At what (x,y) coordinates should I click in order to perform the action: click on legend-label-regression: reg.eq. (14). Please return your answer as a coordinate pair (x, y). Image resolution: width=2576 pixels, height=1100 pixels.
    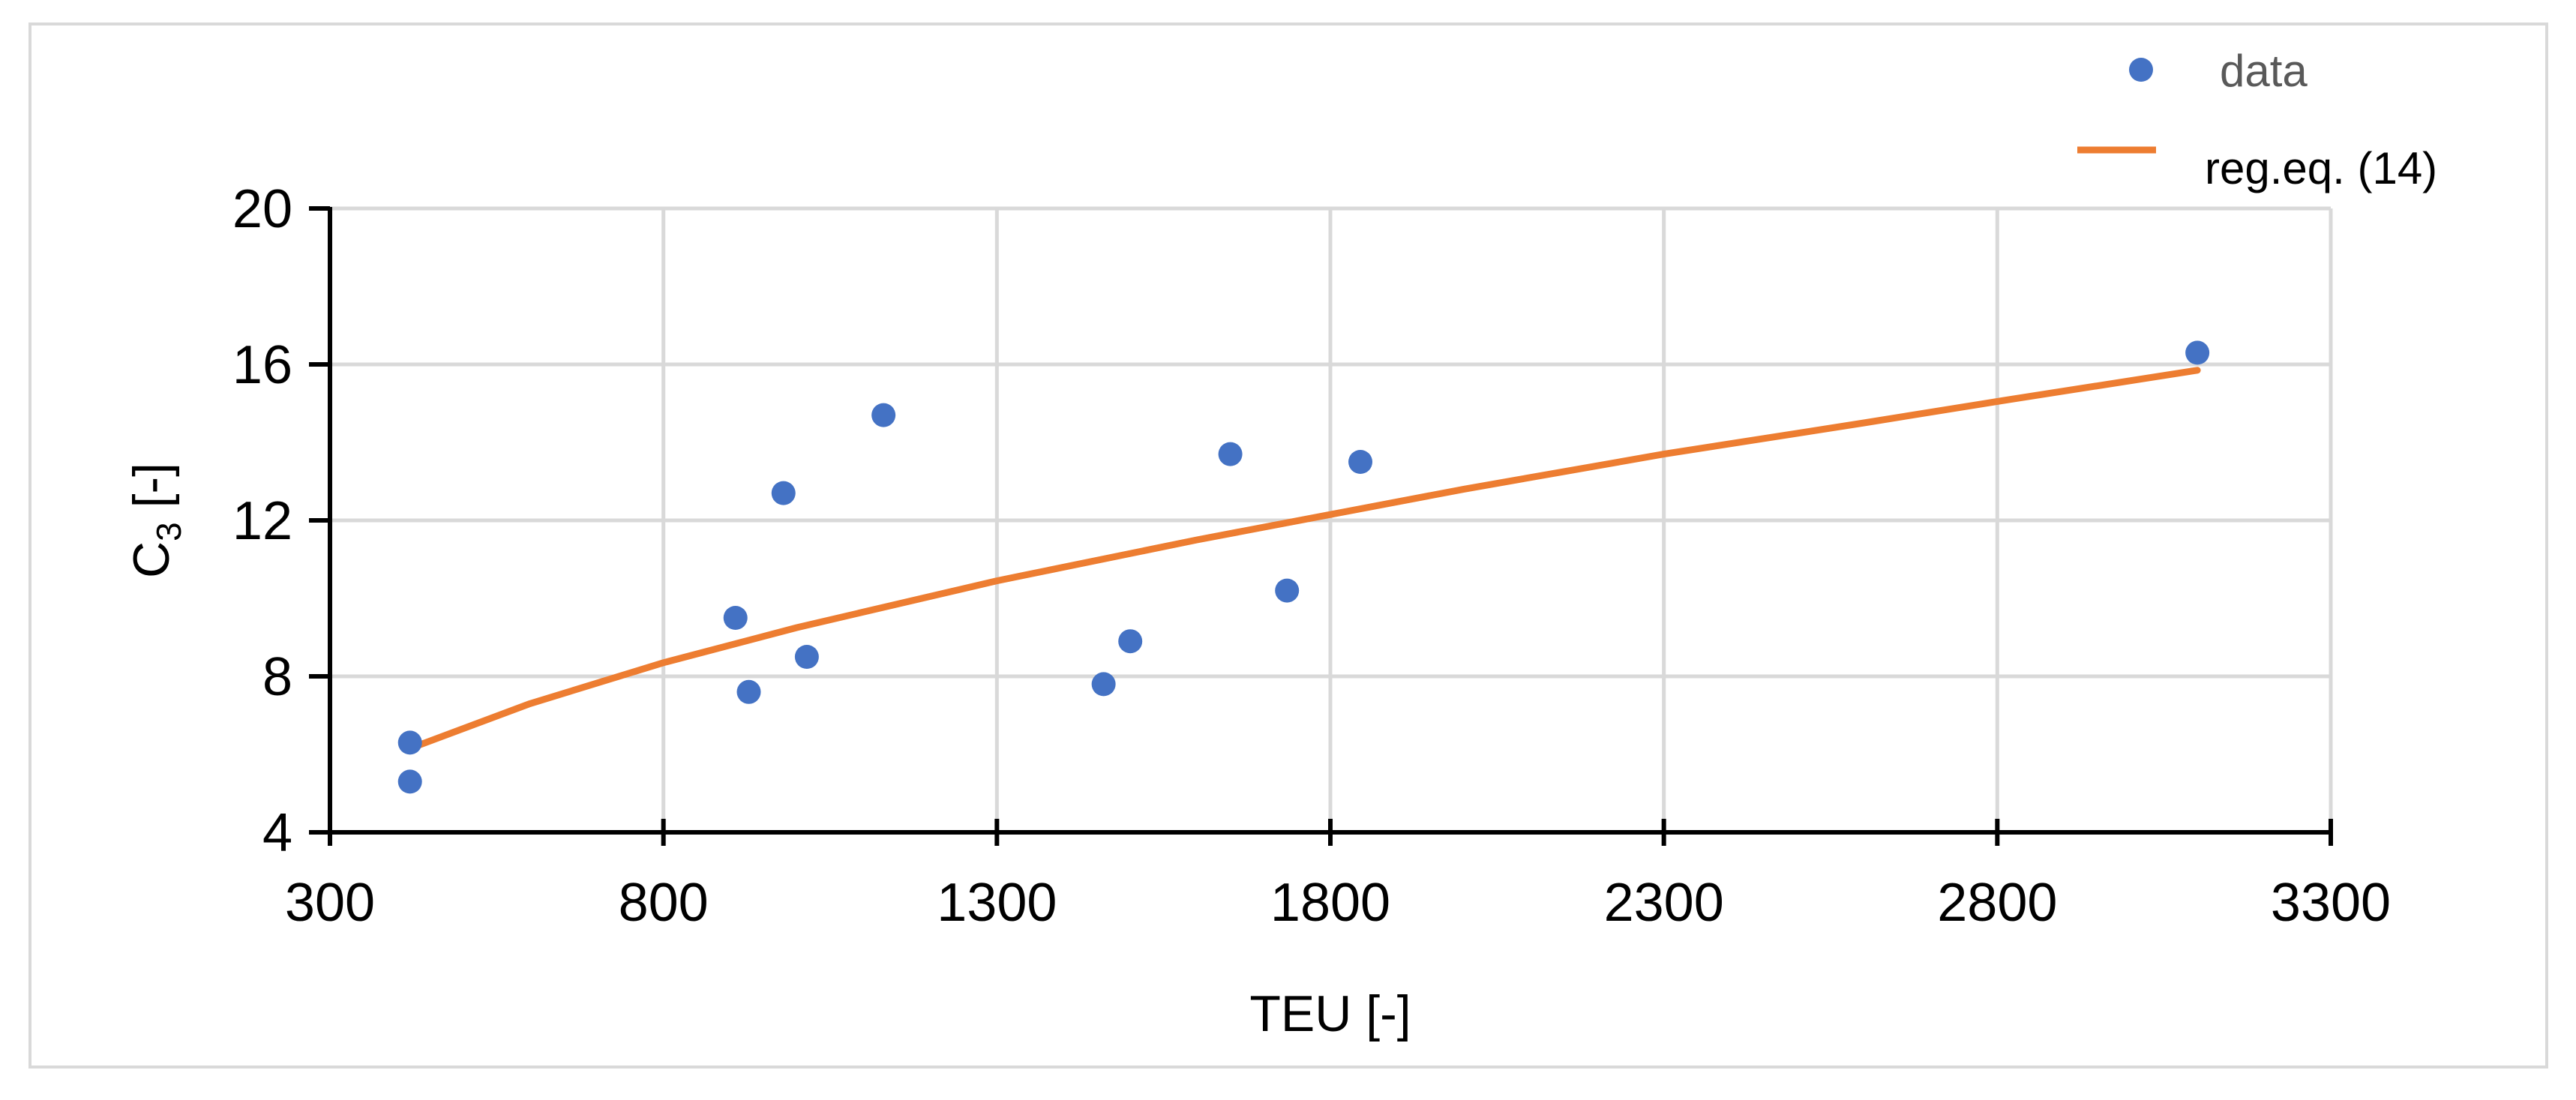
    Looking at the image, I should click on (2321, 168).